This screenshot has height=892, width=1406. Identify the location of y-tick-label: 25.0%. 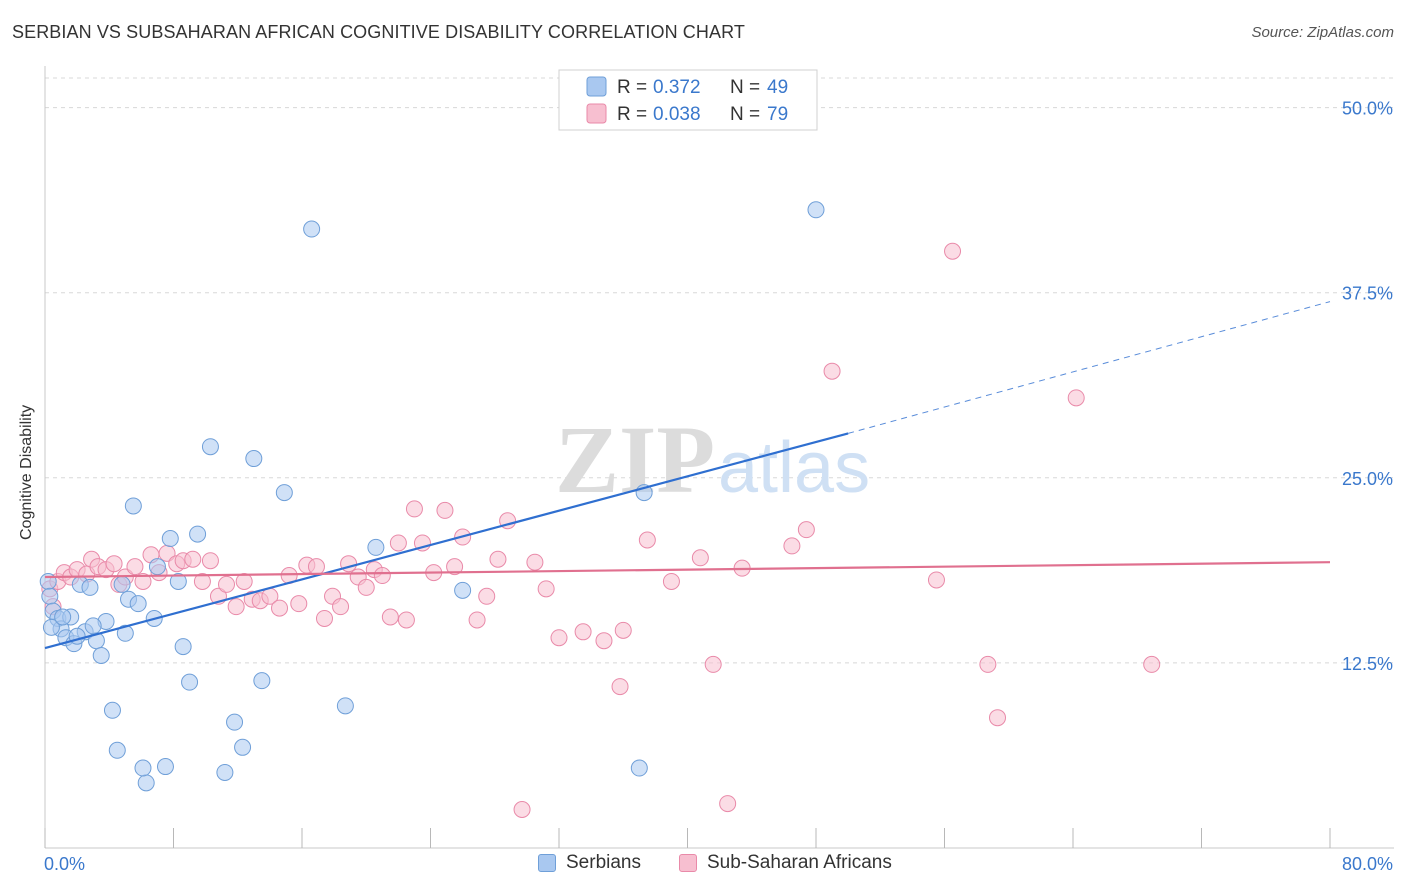
(1367, 479).